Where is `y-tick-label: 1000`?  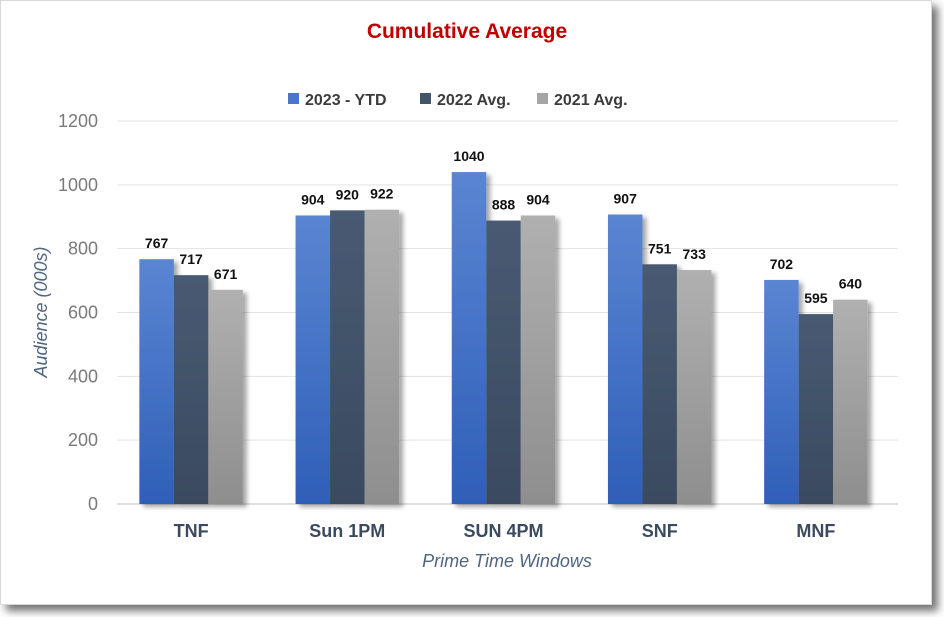 y-tick-label: 1000 is located at coordinates (78, 185).